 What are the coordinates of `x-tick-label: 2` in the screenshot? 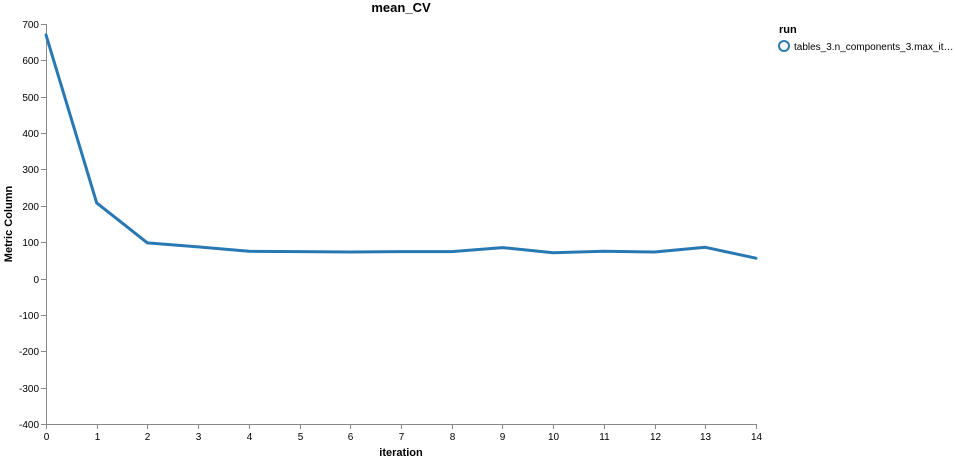 It's located at (148, 437).